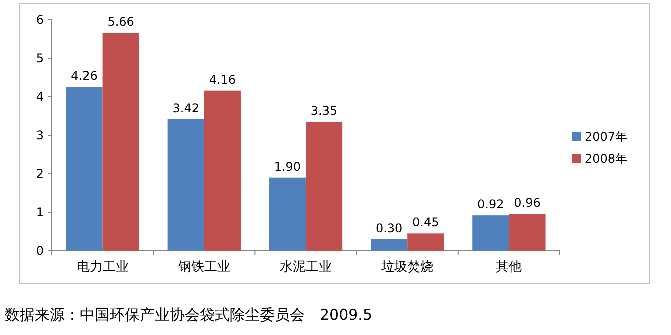 This screenshot has height=335, width=671. What do you see at coordinates (491, 205) in the screenshot?
I see `data-label: 0.92` at bounding box center [491, 205].